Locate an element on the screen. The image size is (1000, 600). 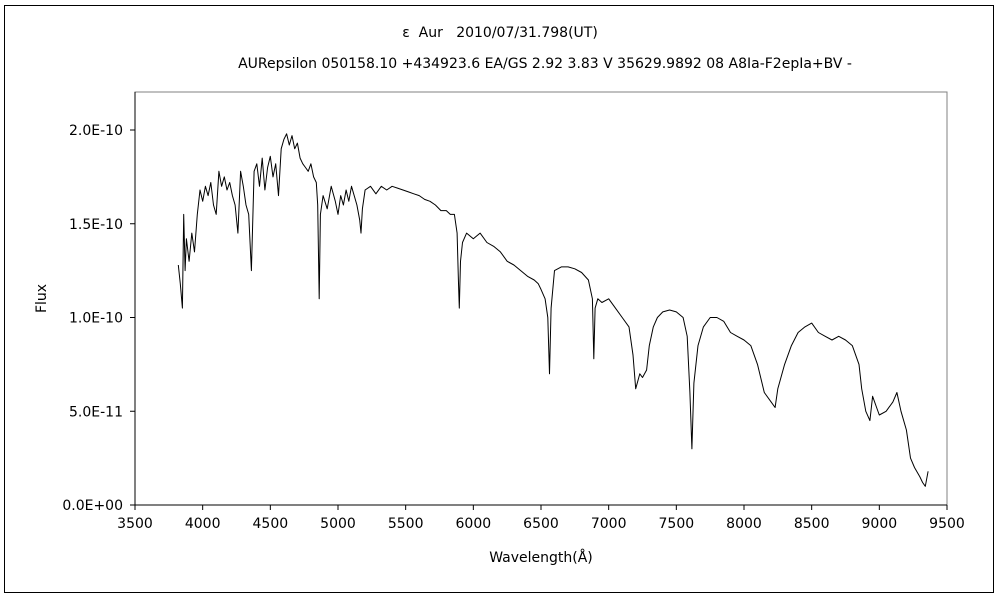
x-tick-label: 3500 is located at coordinates (135, 524).